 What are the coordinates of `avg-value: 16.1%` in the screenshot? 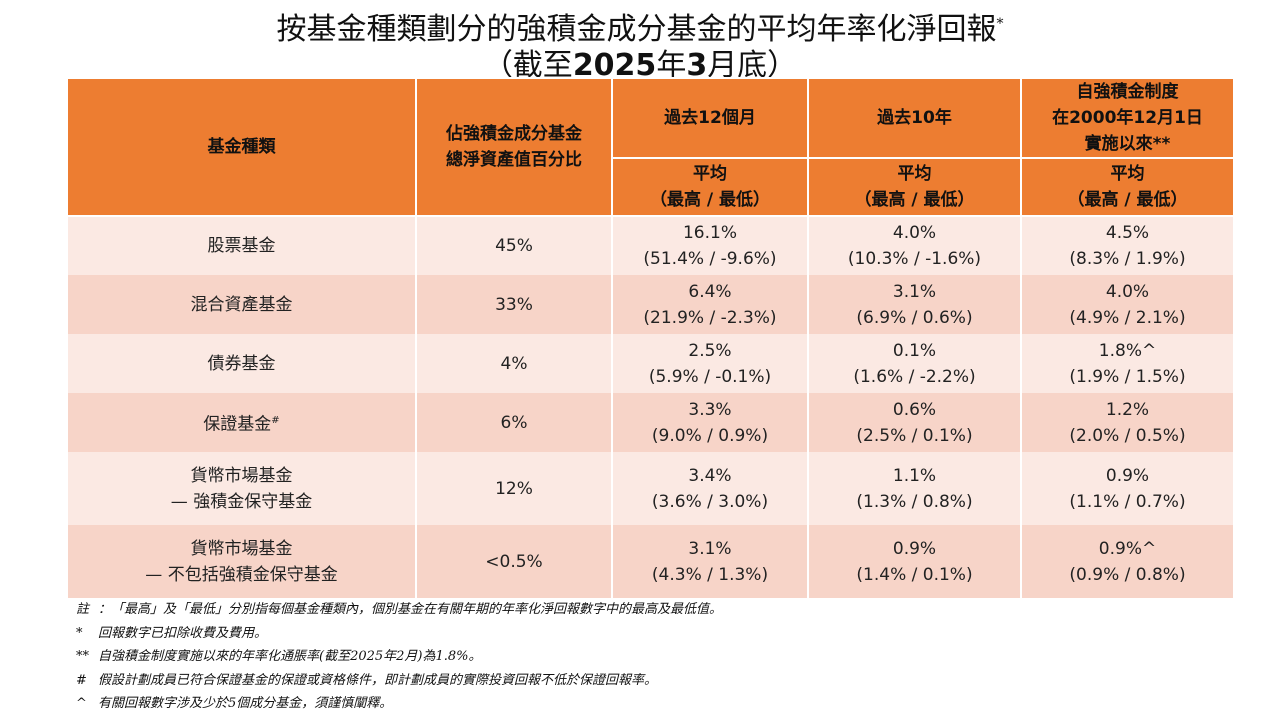 It's located at (709, 233).